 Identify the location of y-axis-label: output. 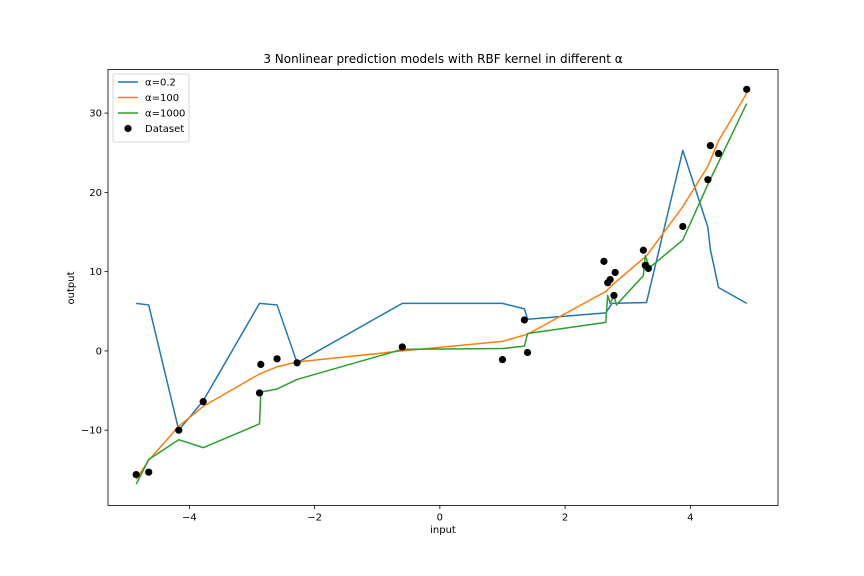
(71, 287).